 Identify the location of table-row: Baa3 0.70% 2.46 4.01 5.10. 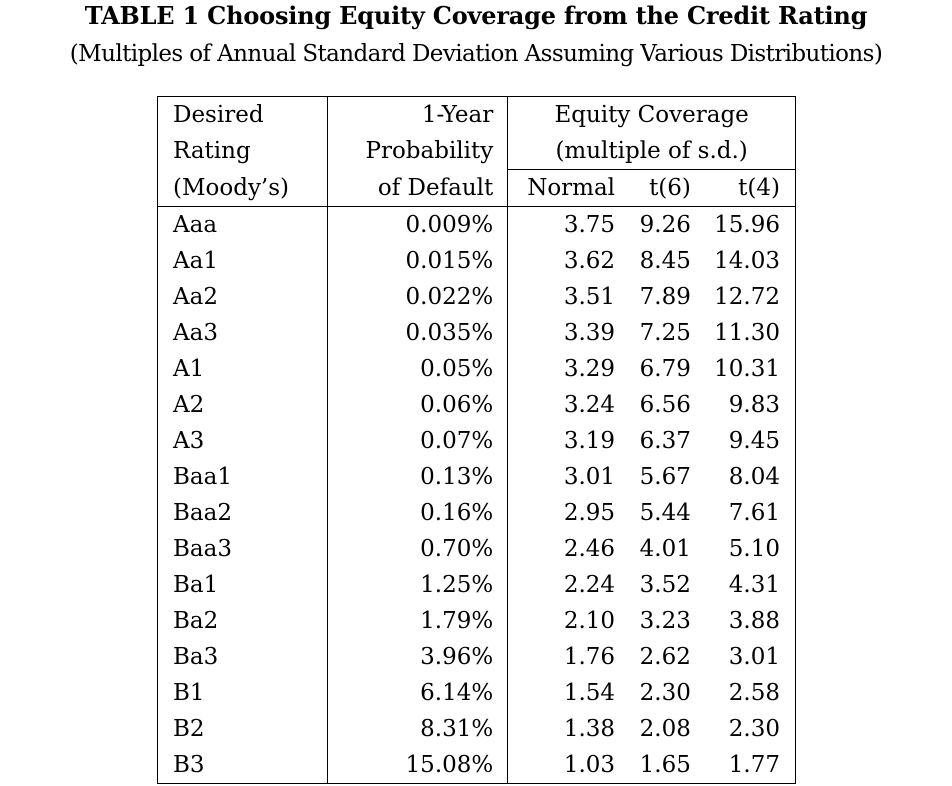
(476, 549).